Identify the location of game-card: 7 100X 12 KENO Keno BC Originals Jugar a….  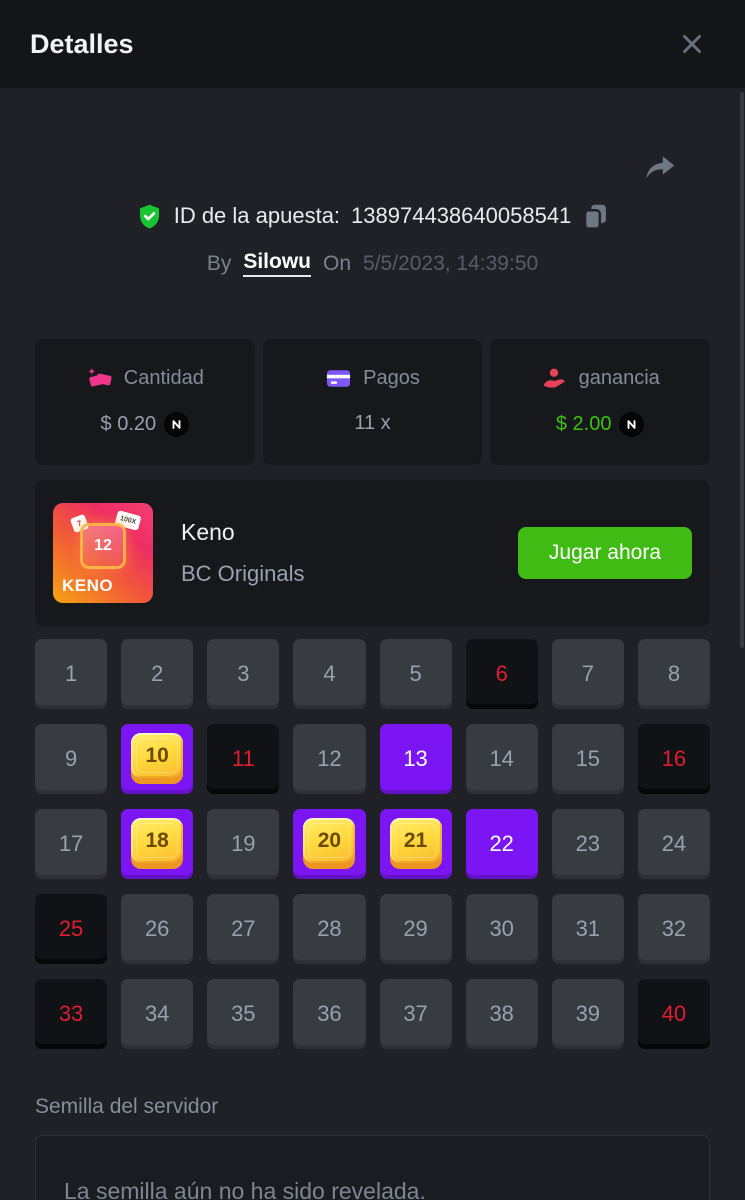
(372, 553).